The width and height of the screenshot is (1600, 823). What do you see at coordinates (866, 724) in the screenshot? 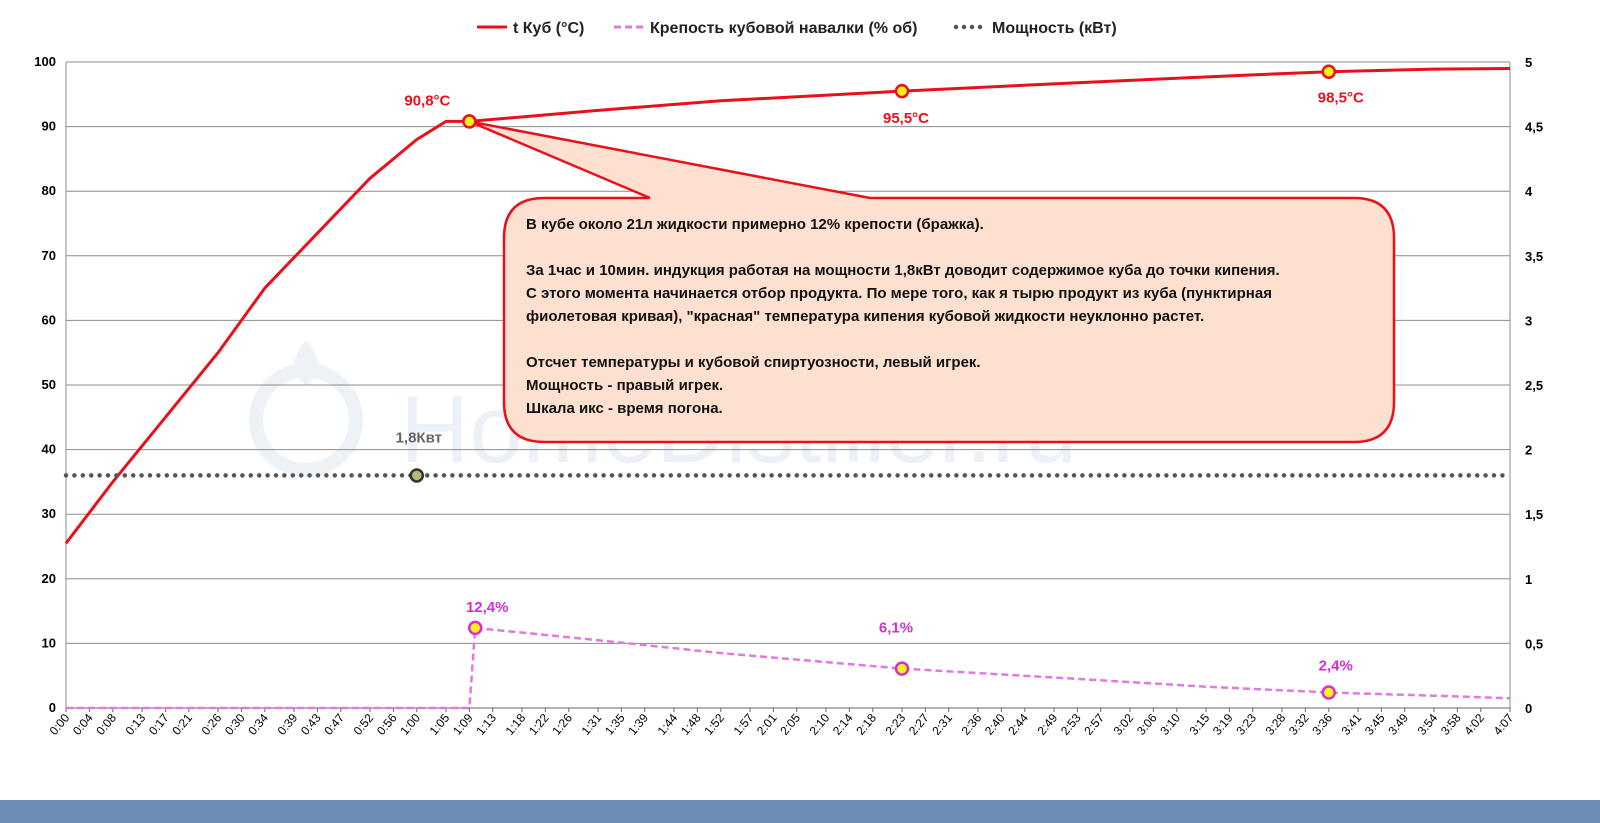
I see `x-tick-label: 2:18` at bounding box center [866, 724].